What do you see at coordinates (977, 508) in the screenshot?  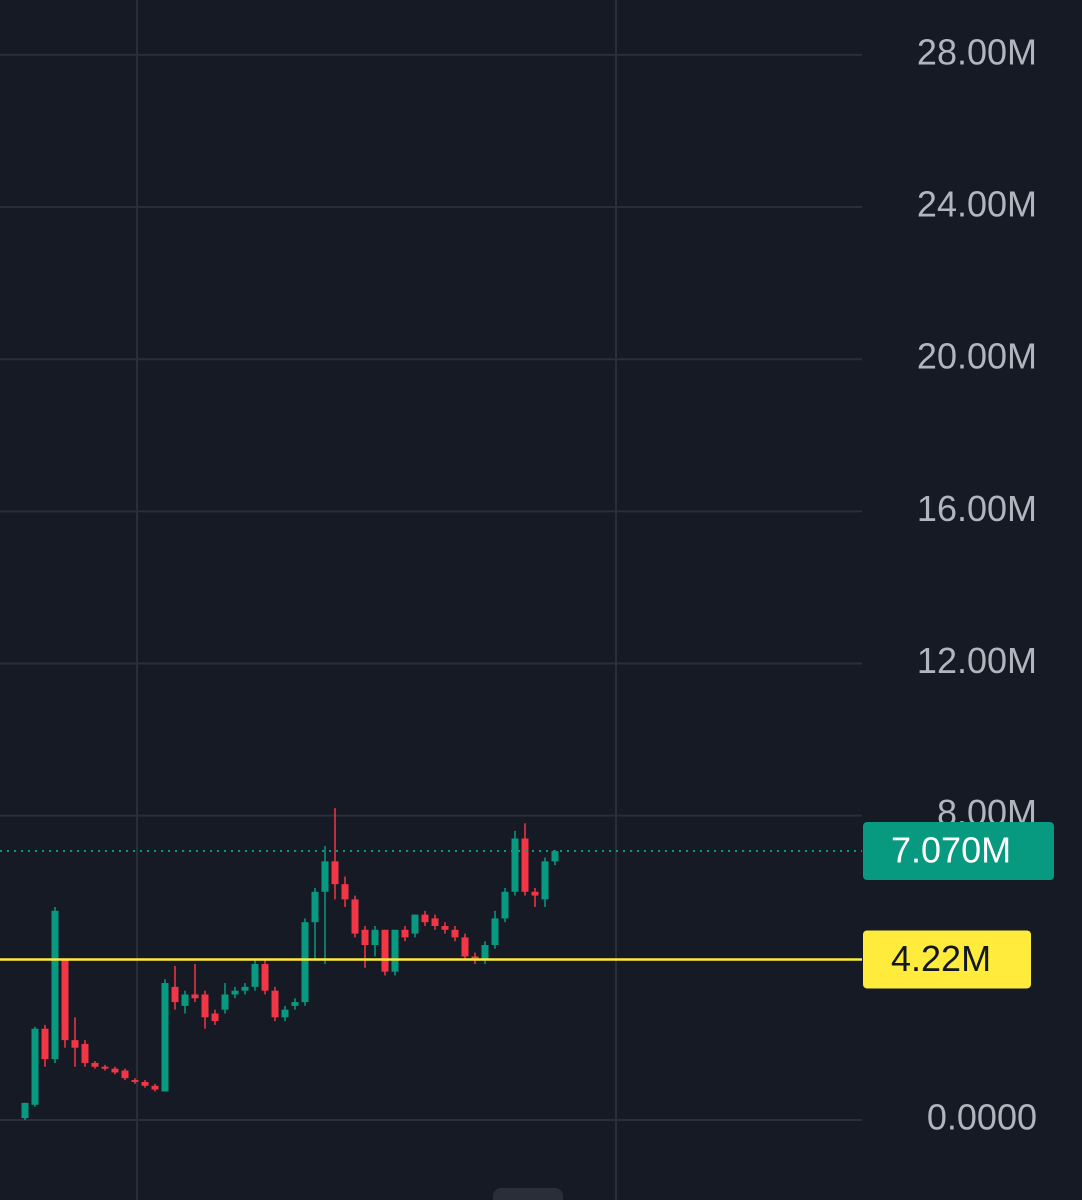 I see `y-tick-label: 16.00M` at bounding box center [977, 508].